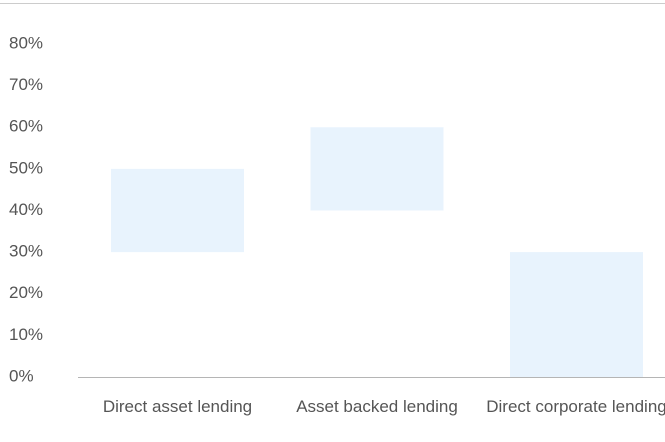 The height and width of the screenshot is (442, 665). What do you see at coordinates (575, 406) in the screenshot?
I see `x-tick-label: Direct corporate lending` at bounding box center [575, 406].